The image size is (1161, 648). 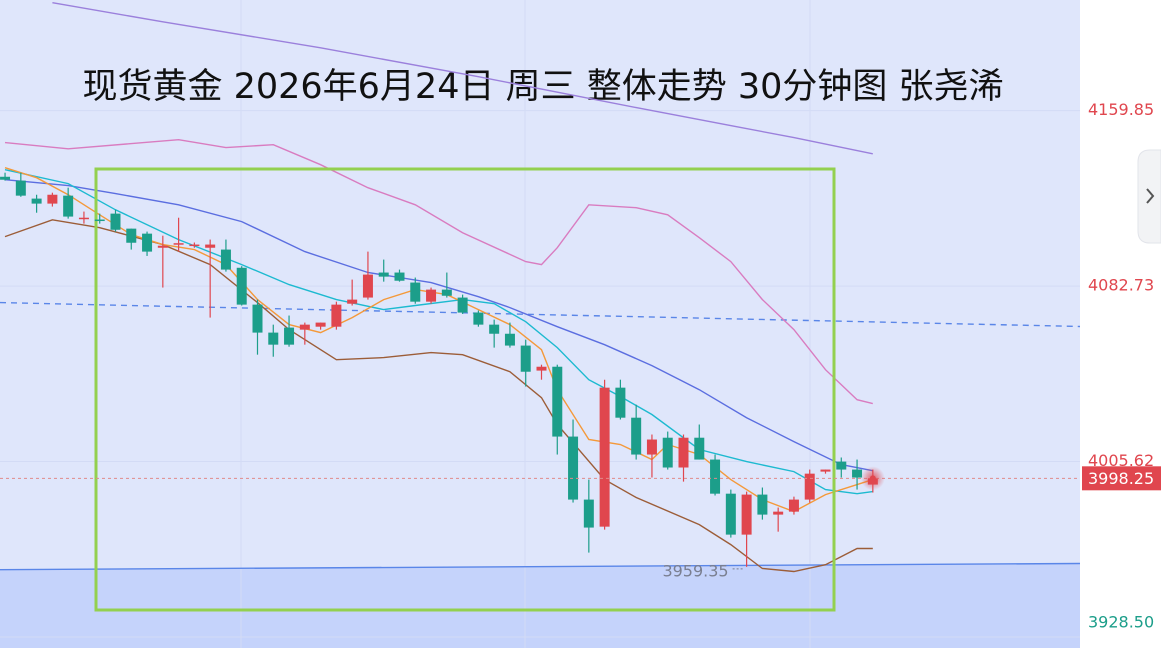 I want to click on last-price-dot, so click(x=872, y=478).